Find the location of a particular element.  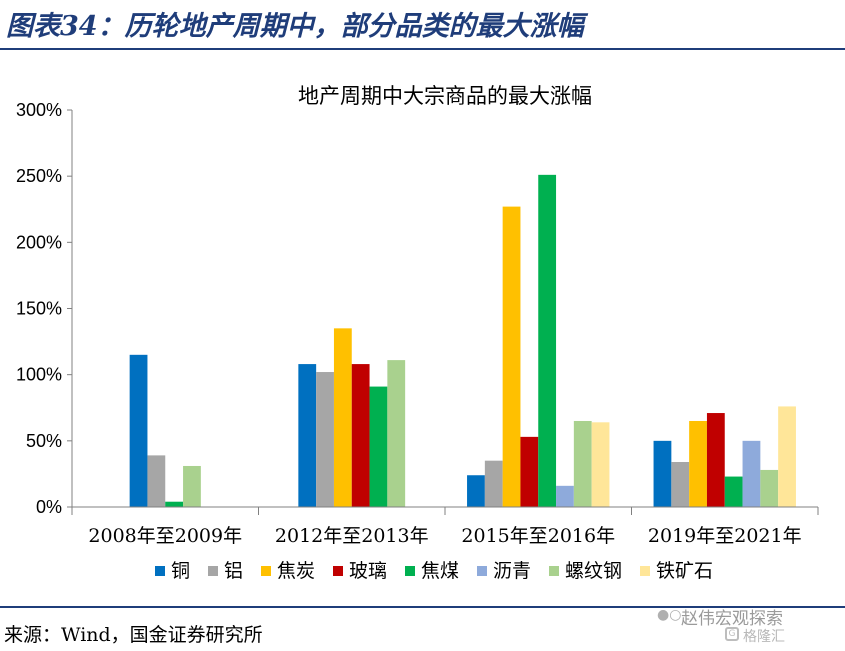

x-tick-label: 2008年至2009年 is located at coordinates (165, 536).